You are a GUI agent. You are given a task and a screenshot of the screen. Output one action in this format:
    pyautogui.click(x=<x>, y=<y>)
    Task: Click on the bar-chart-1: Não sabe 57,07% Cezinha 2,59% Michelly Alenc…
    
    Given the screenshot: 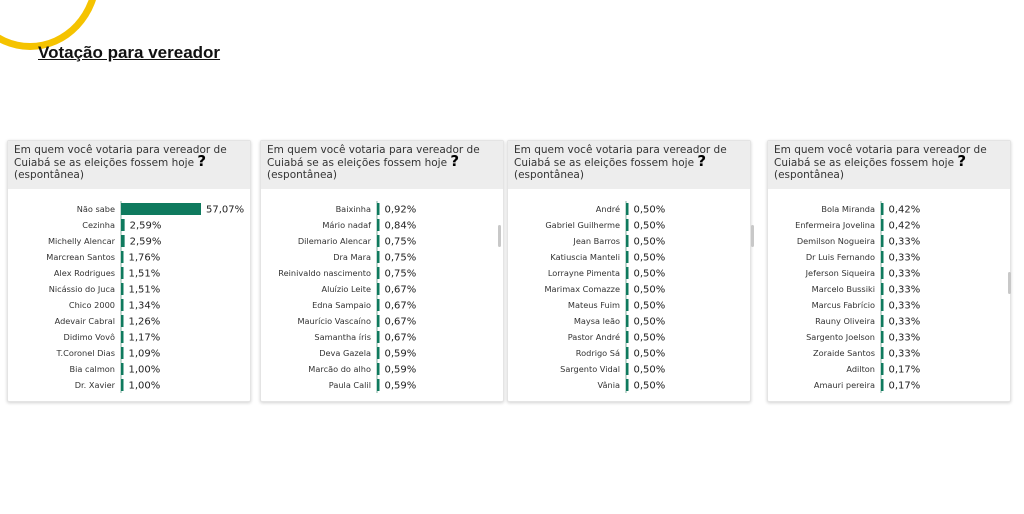 What is the action you would take?
    pyautogui.click(x=145, y=297)
    